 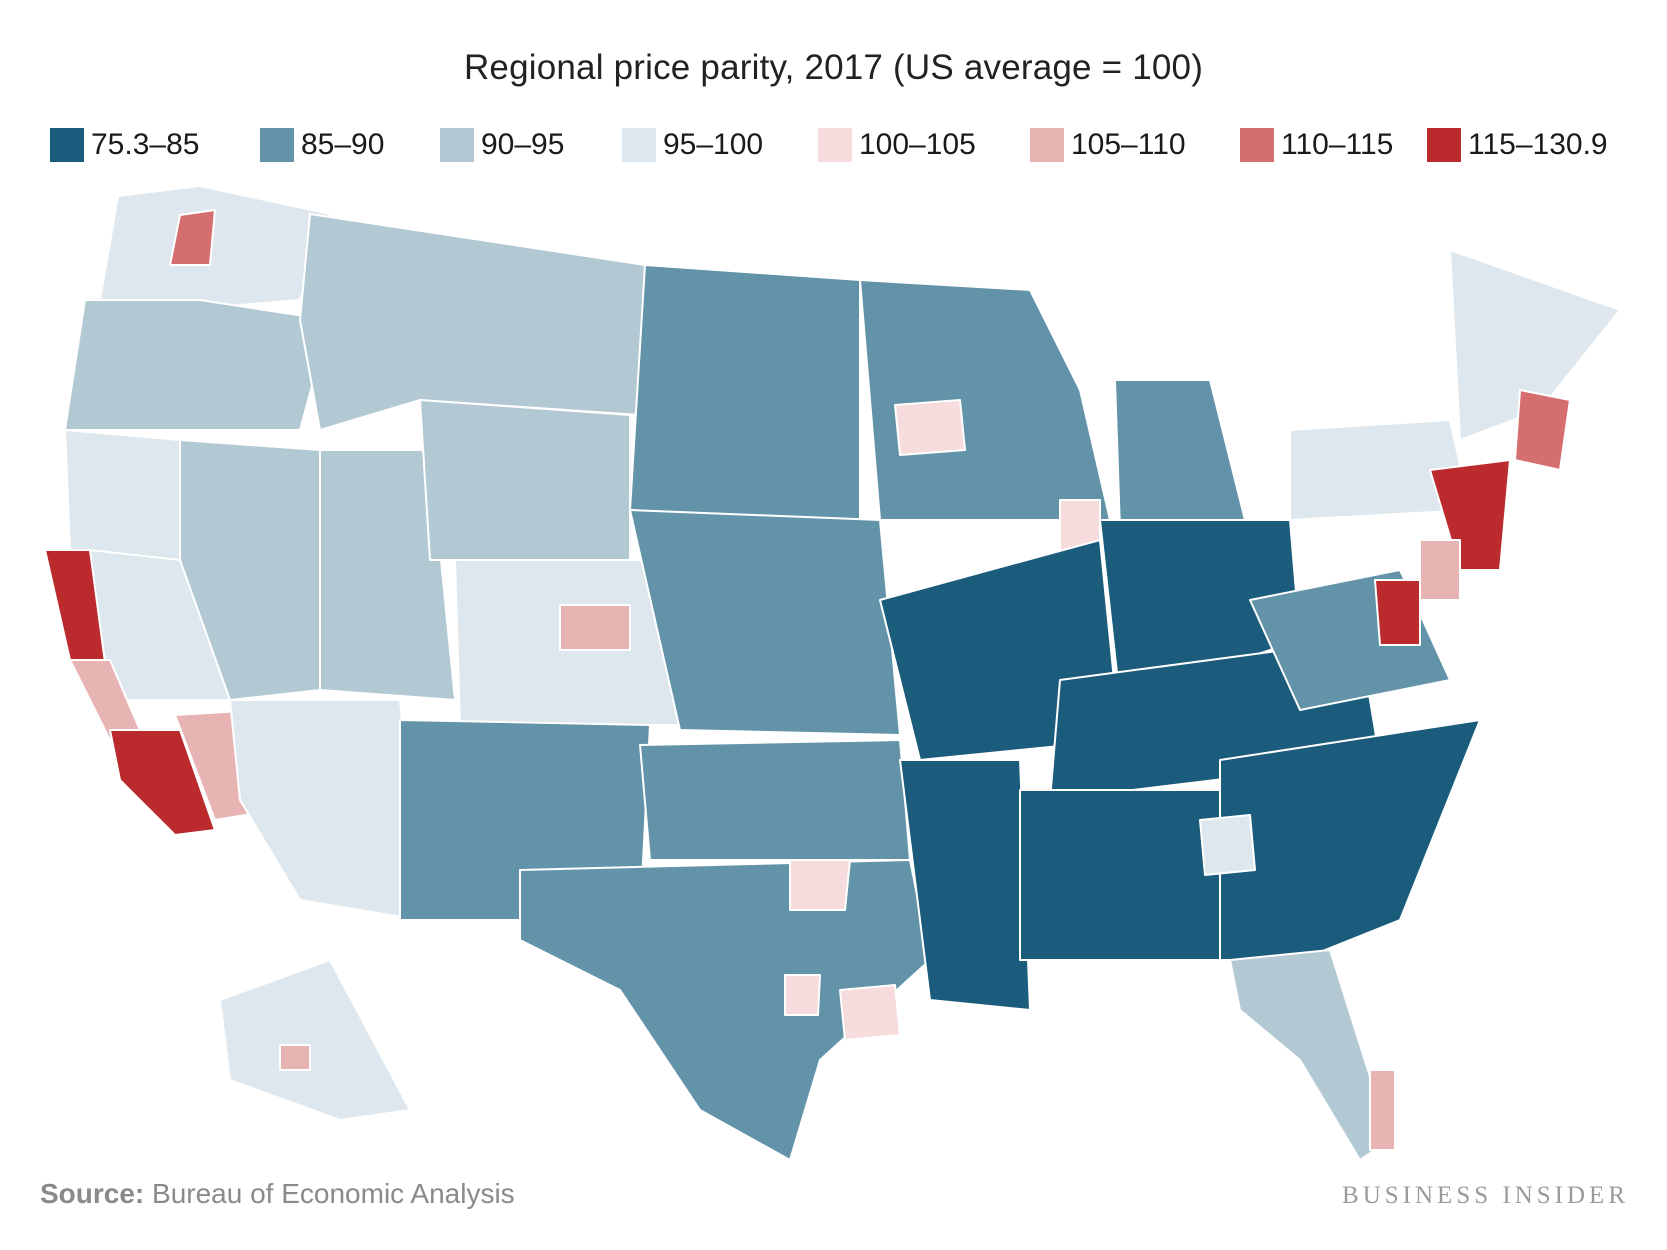 I want to click on region-miami, so click(x=1382, y=1110).